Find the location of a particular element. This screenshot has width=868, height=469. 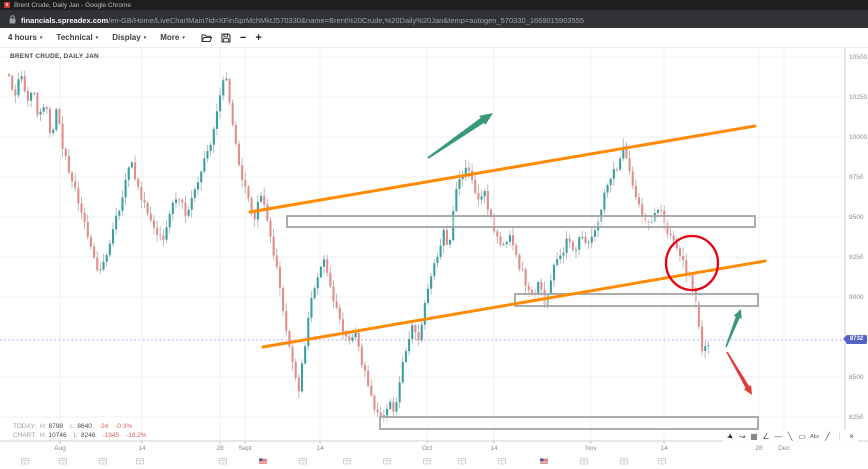

remove-drawings-tool: × is located at coordinates (851, 436).